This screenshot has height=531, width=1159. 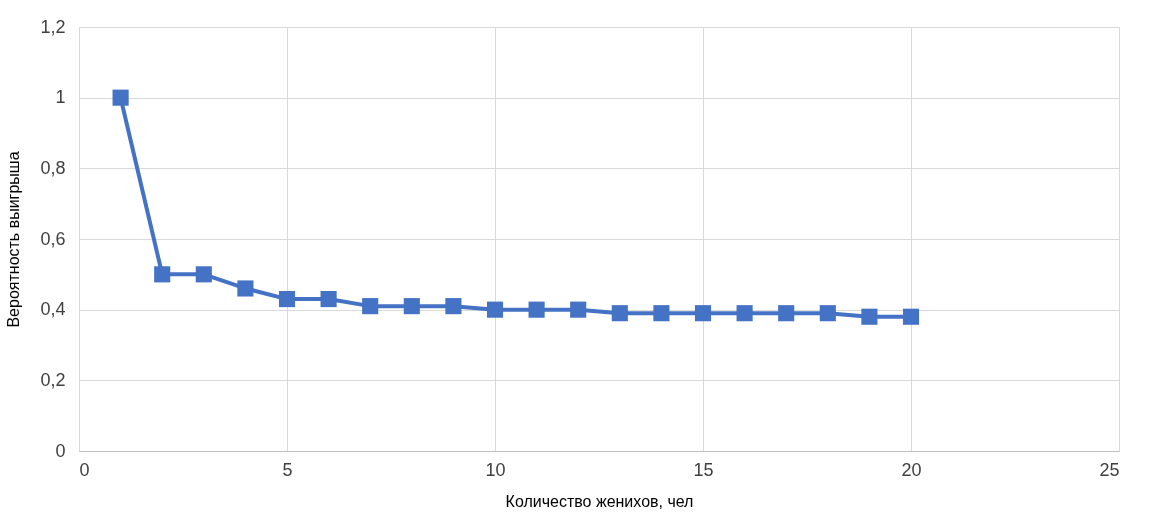 I want to click on y-tick-label: 0,4, so click(x=53, y=309).